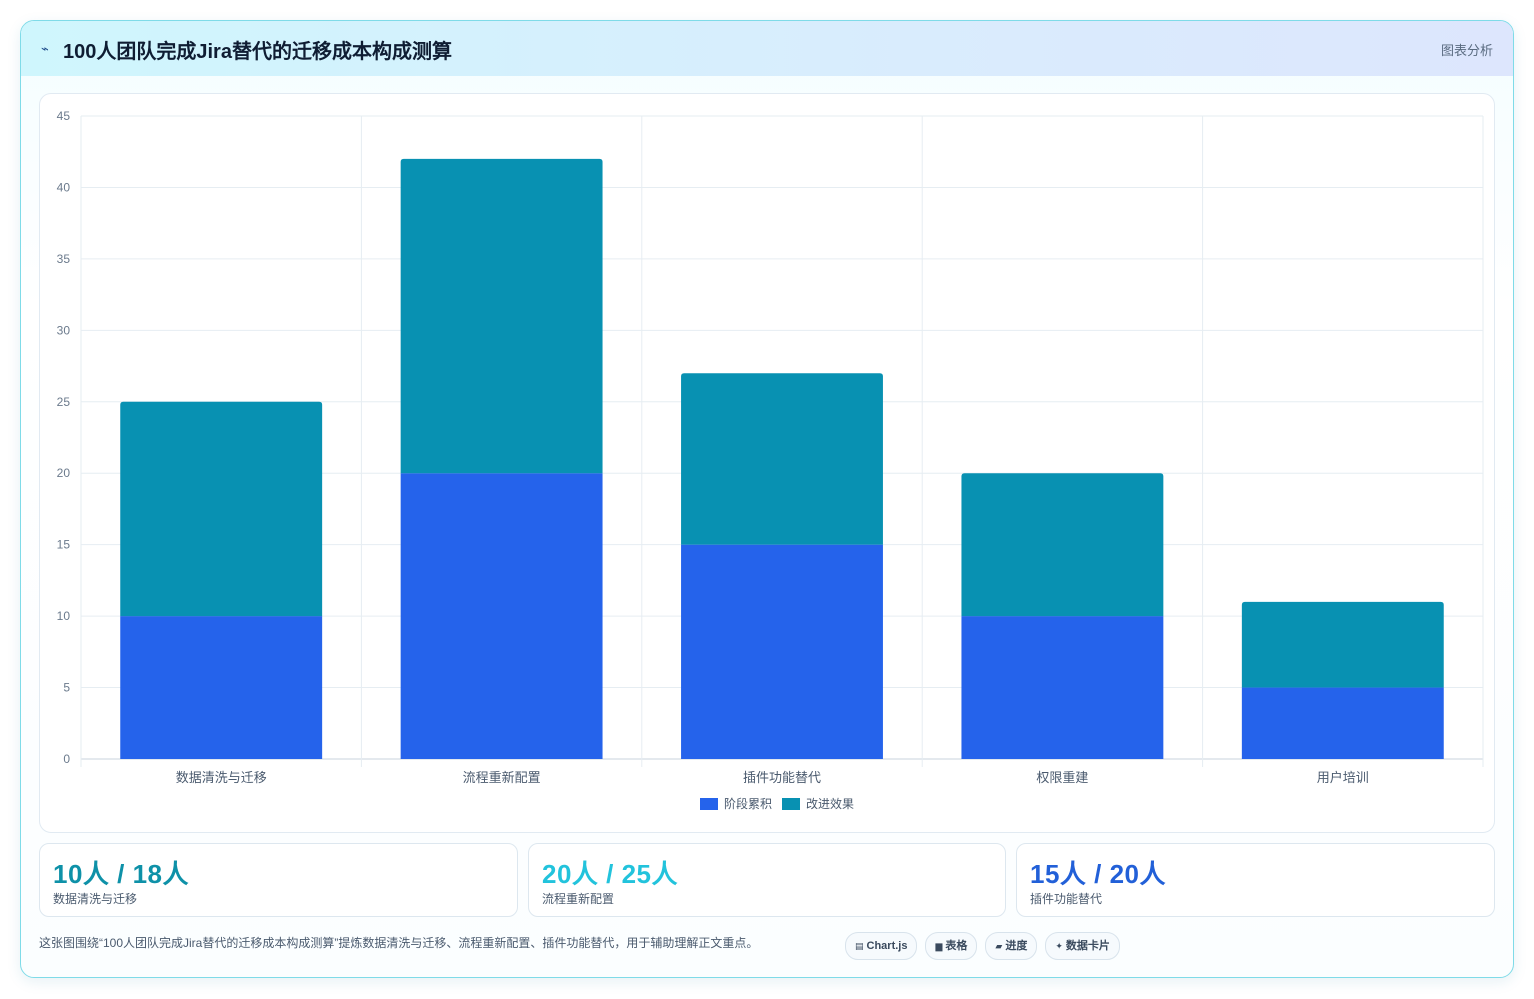  Describe the element at coordinates (1016, 946) in the screenshot. I see `badge-label: 进度` at that location.